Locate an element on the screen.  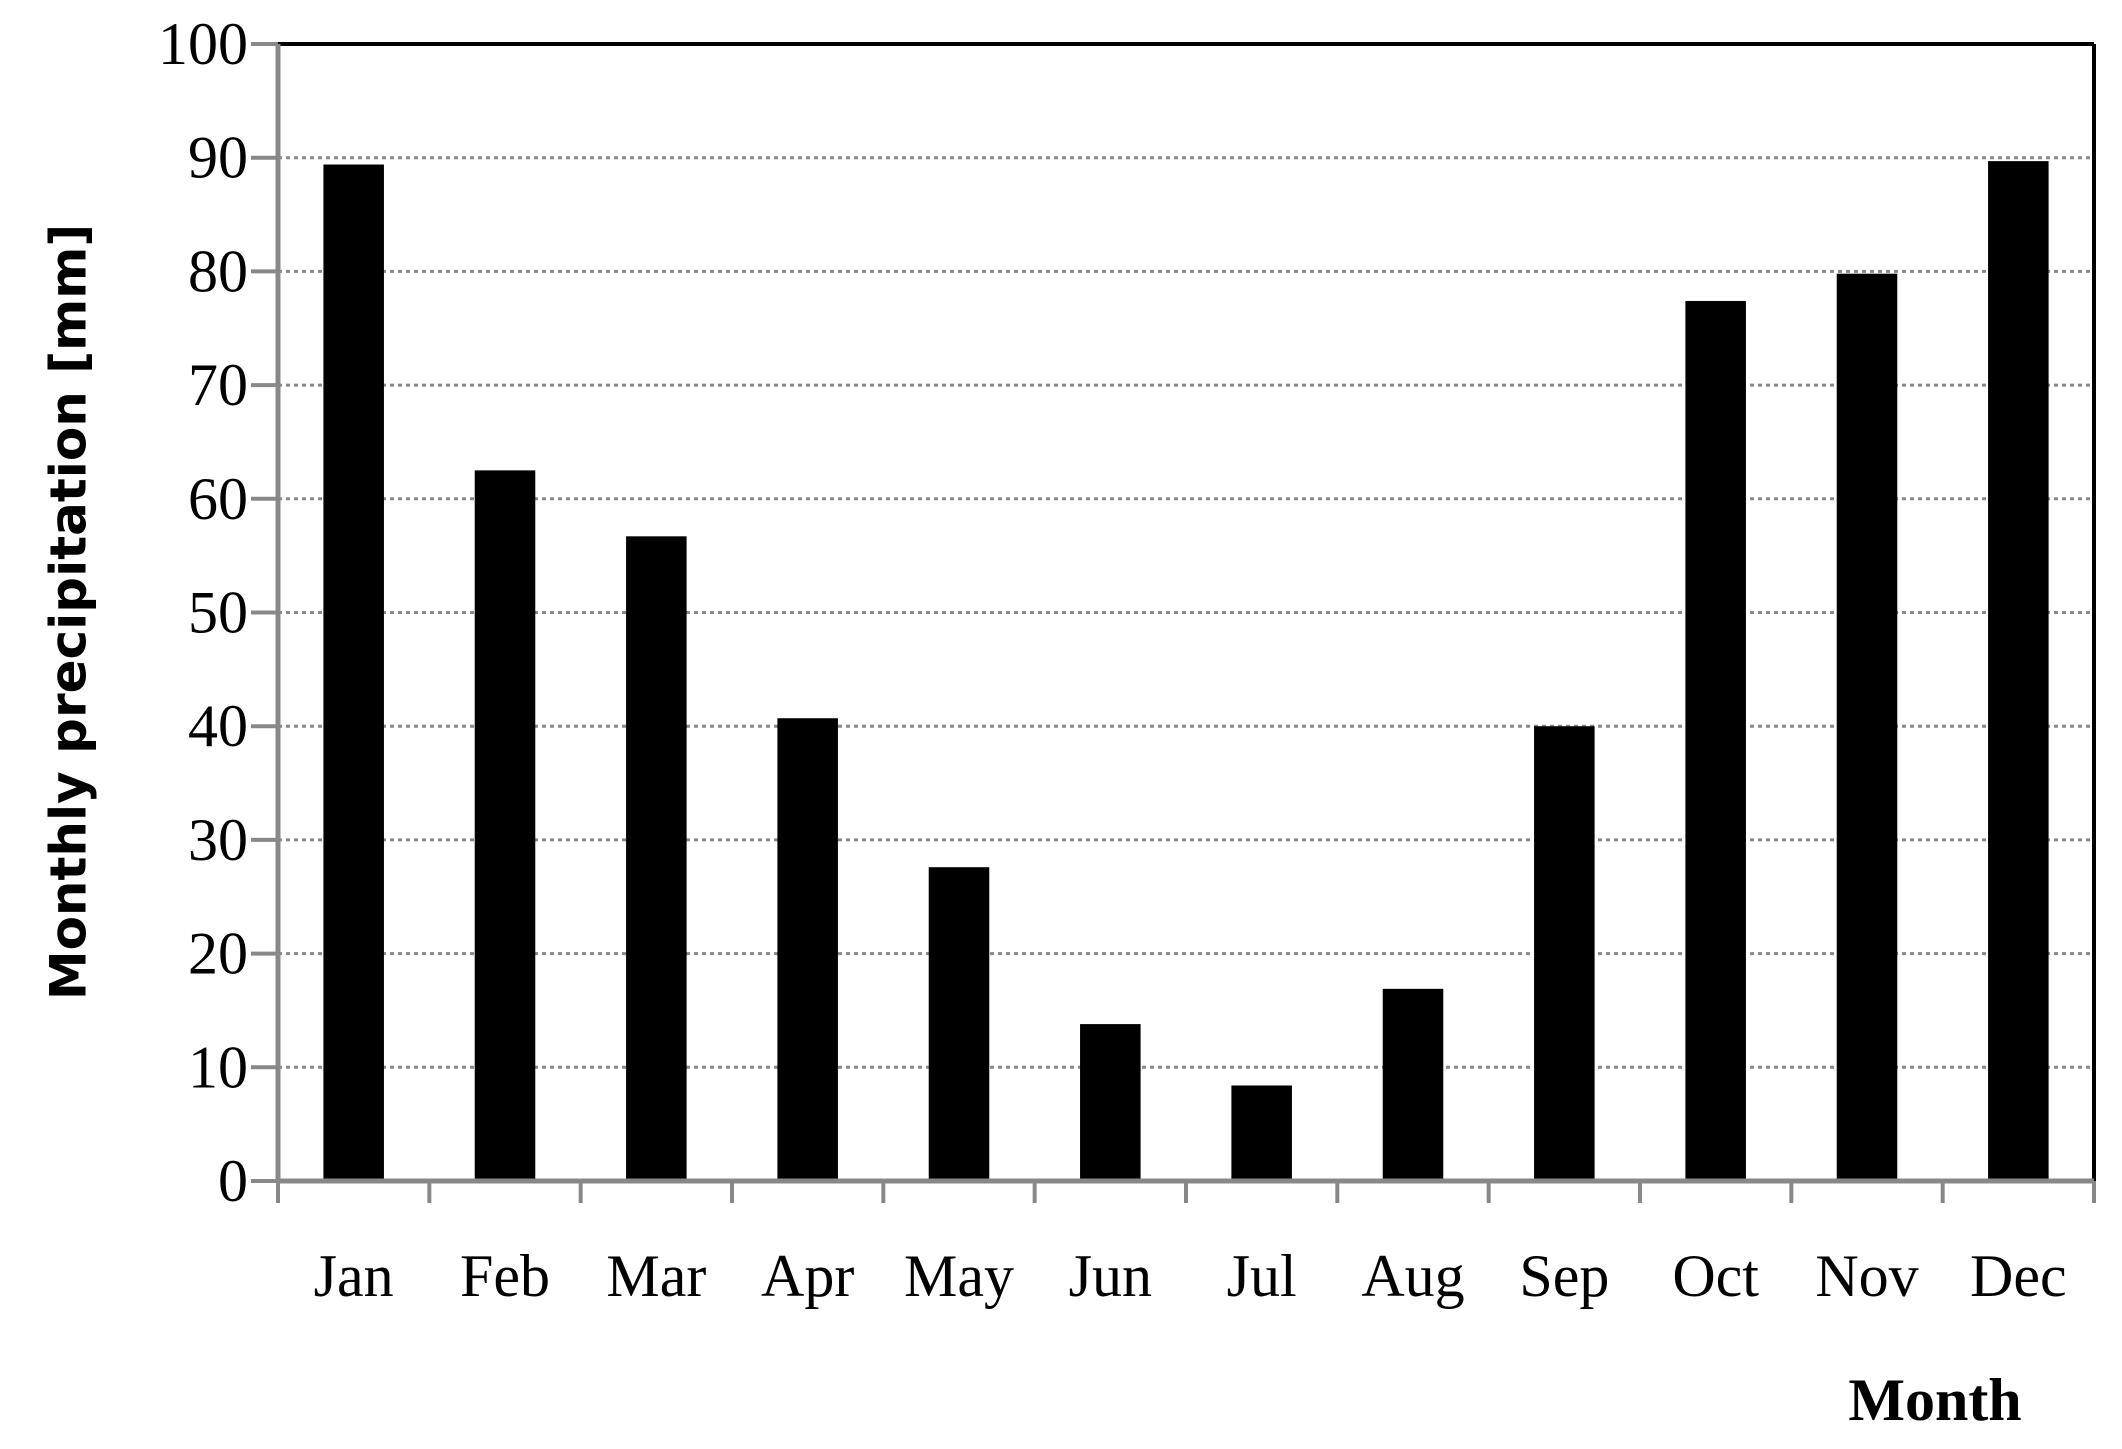
x-tick-label: Apr is located at coordinates (807, 1276).